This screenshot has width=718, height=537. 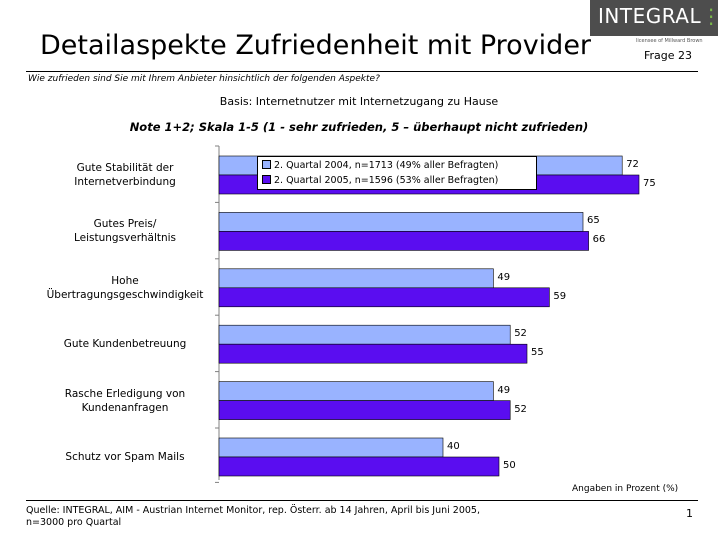 What do you see at coordinates (709, 16) in the screenshot?
I see `logo-accent: ⋮` at bounding box center [709, 16].